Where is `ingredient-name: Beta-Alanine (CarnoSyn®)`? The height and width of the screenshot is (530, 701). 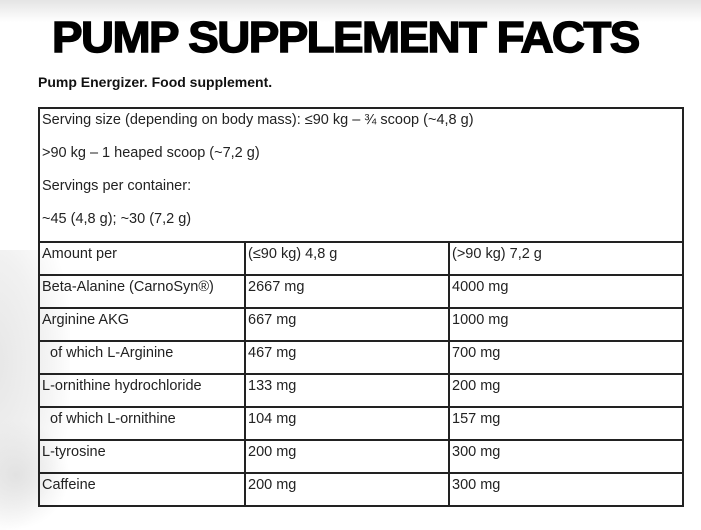 ingredient-name: Beta-Alanine (CarnoSyn®) is located at coordinates (142, 291).